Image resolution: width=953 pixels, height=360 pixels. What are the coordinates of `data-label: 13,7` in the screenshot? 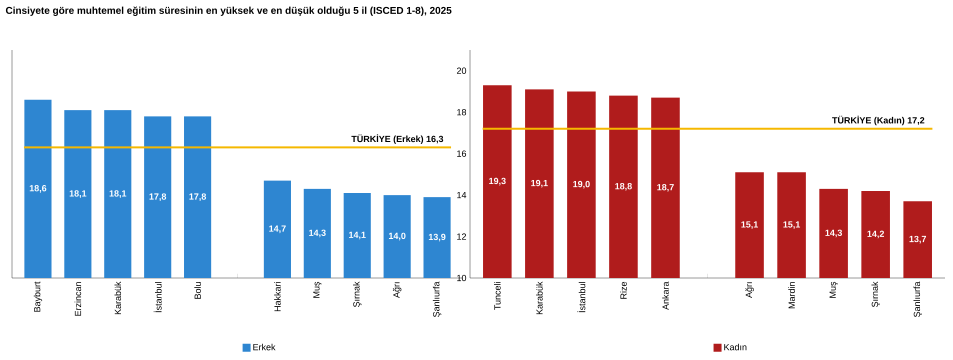 It's located at (918, 240).